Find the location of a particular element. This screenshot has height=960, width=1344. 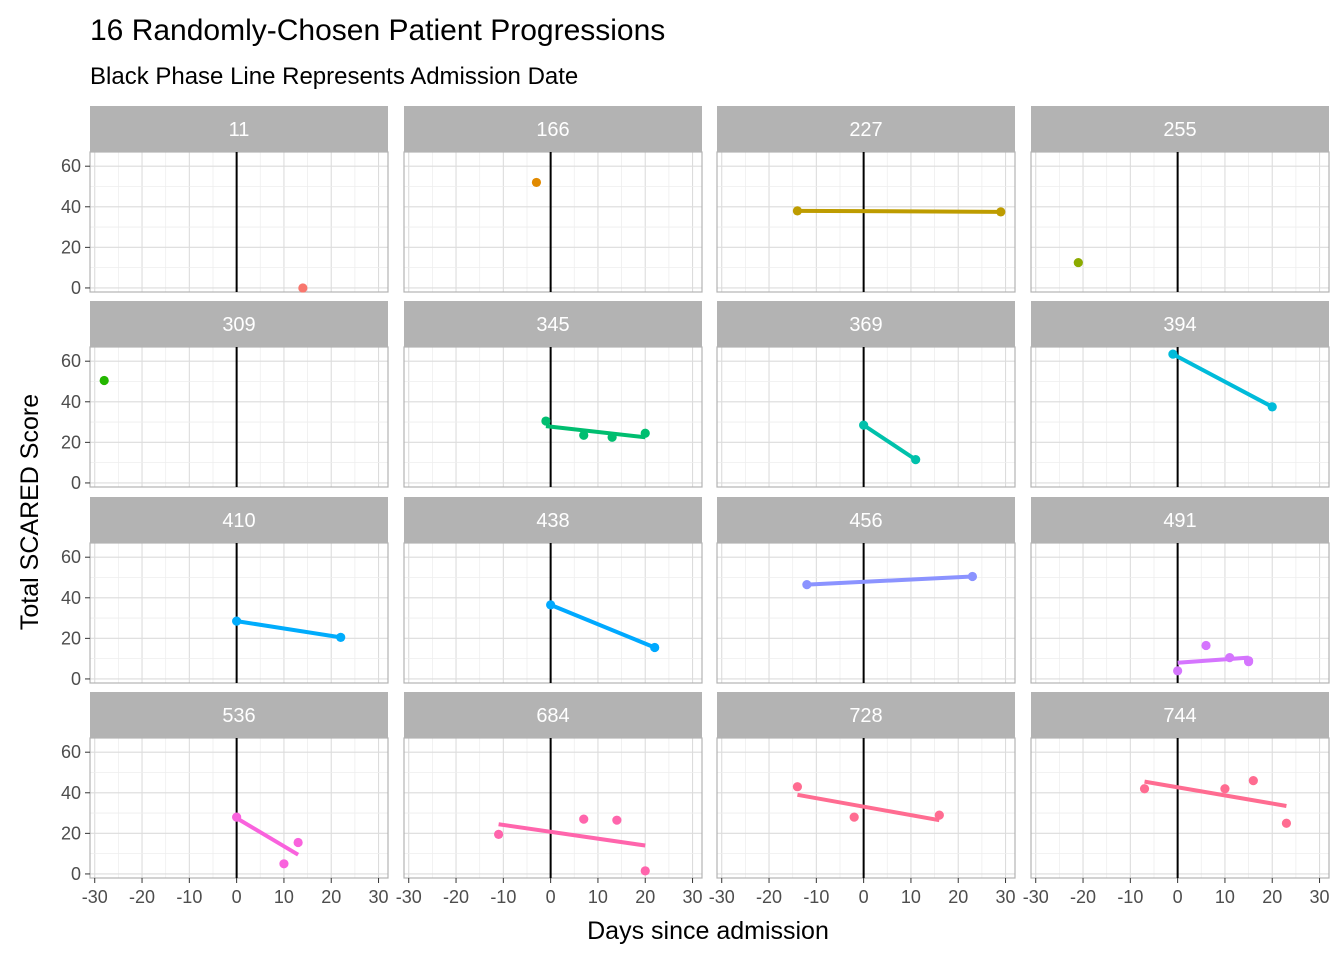

facet-label: 491 is located at coordinates (1179, 521).